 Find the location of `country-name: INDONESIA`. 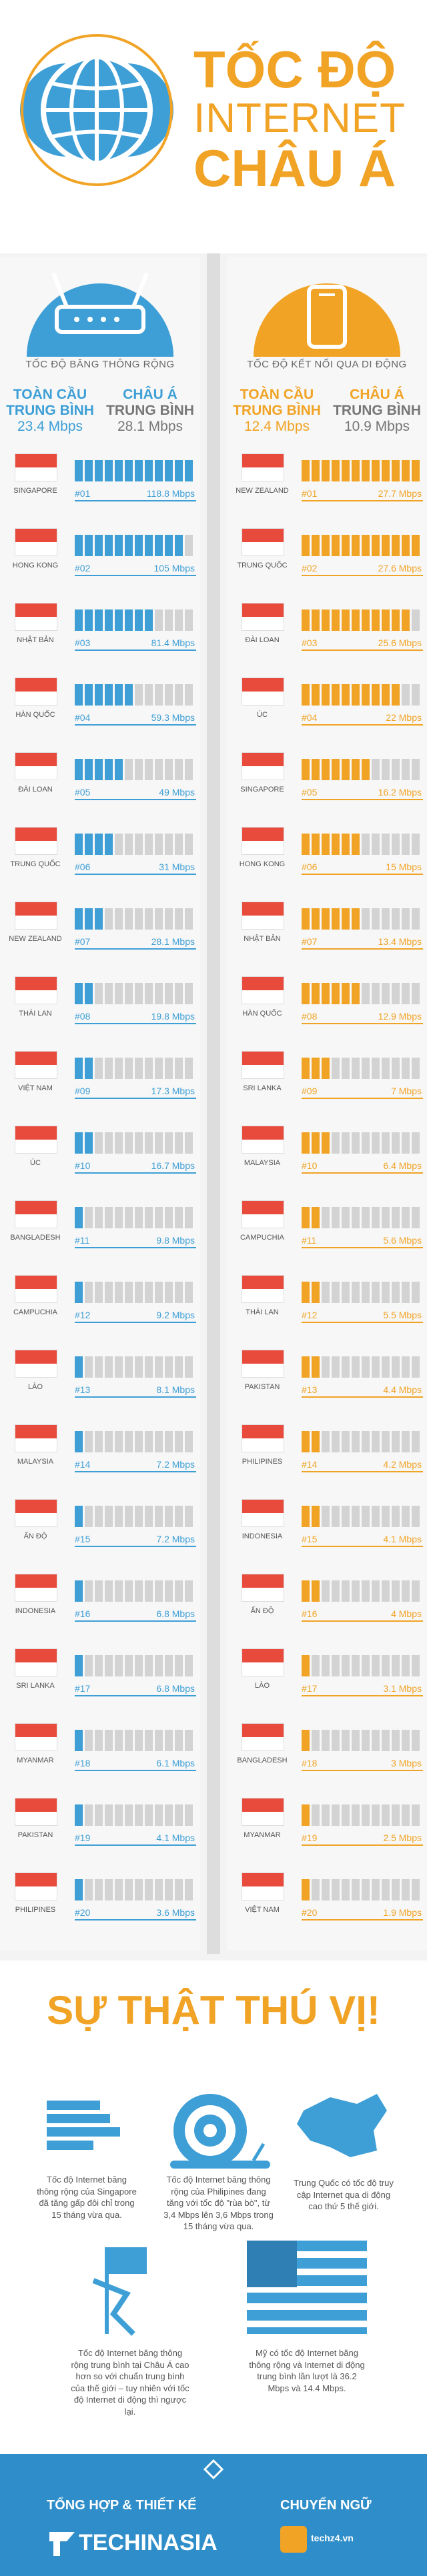

country-name: INDONESIA is located at coordinates (263, 1536).